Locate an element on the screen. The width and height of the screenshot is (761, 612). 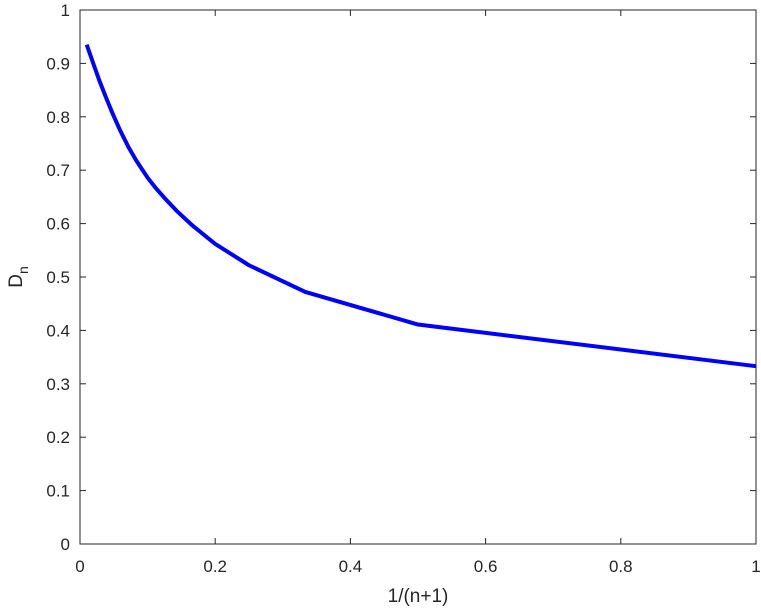
y-tick-label: 0.9 is located at coordinates (58, 63).